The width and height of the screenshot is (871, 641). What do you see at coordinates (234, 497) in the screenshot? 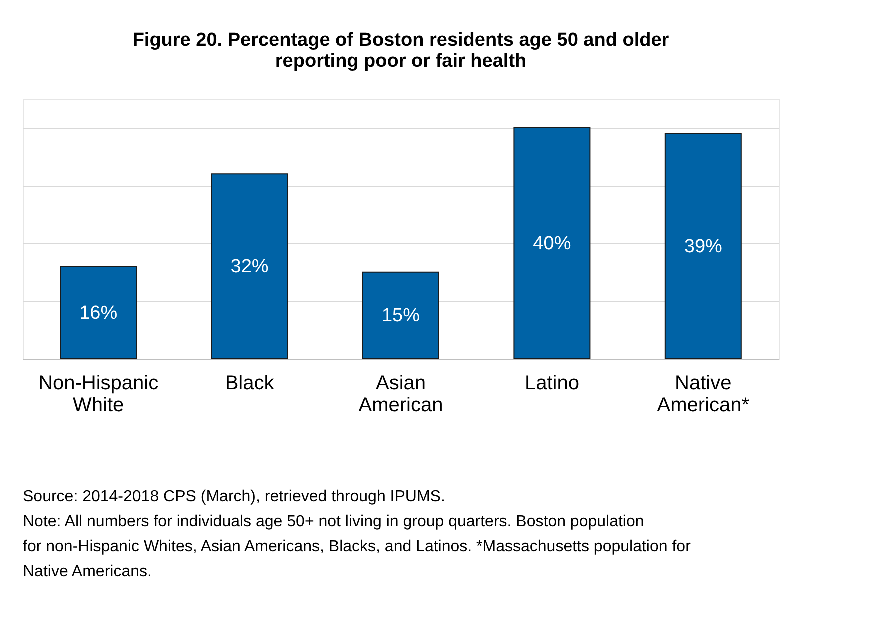
I see `source-note: Source: 2014-2018 CPS (March), retrieved through IPUMS.` at bounding box center [234, 497].